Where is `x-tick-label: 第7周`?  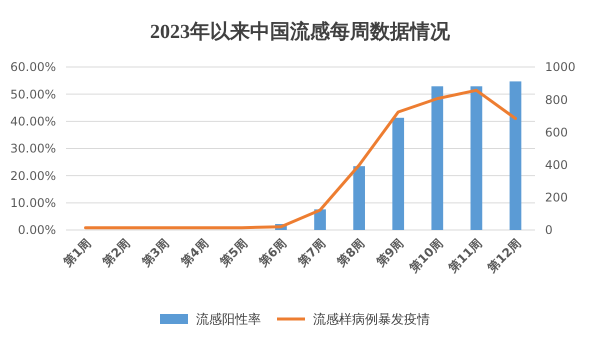
x-tick-label: 第7周 is located at coordinates (311, 253).